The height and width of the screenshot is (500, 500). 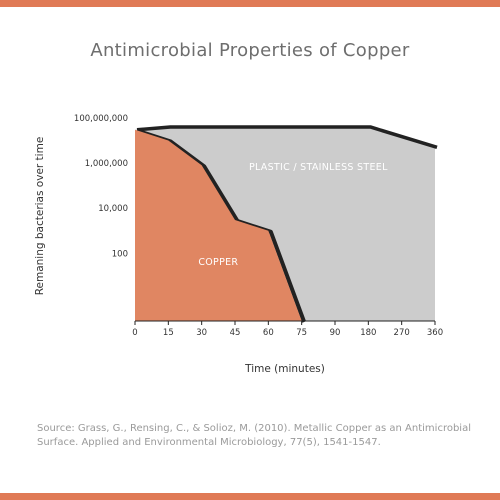 What do you see at coordinates (250, 3) in the screenshot?
I see `top-frame-bar` at bounding box center [250, 3].